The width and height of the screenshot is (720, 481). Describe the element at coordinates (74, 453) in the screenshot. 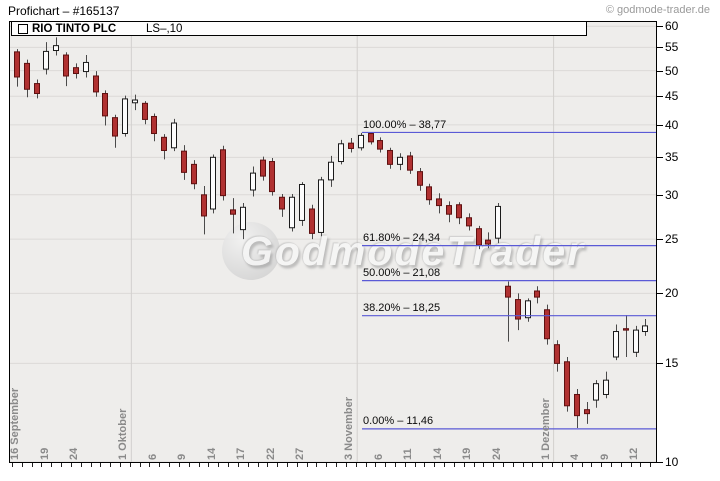

I see `x-axis-label: 24` at that location.